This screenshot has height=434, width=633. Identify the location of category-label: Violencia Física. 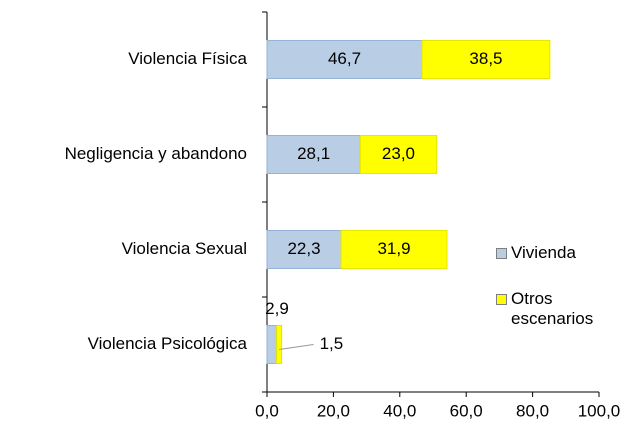
(187, 58).